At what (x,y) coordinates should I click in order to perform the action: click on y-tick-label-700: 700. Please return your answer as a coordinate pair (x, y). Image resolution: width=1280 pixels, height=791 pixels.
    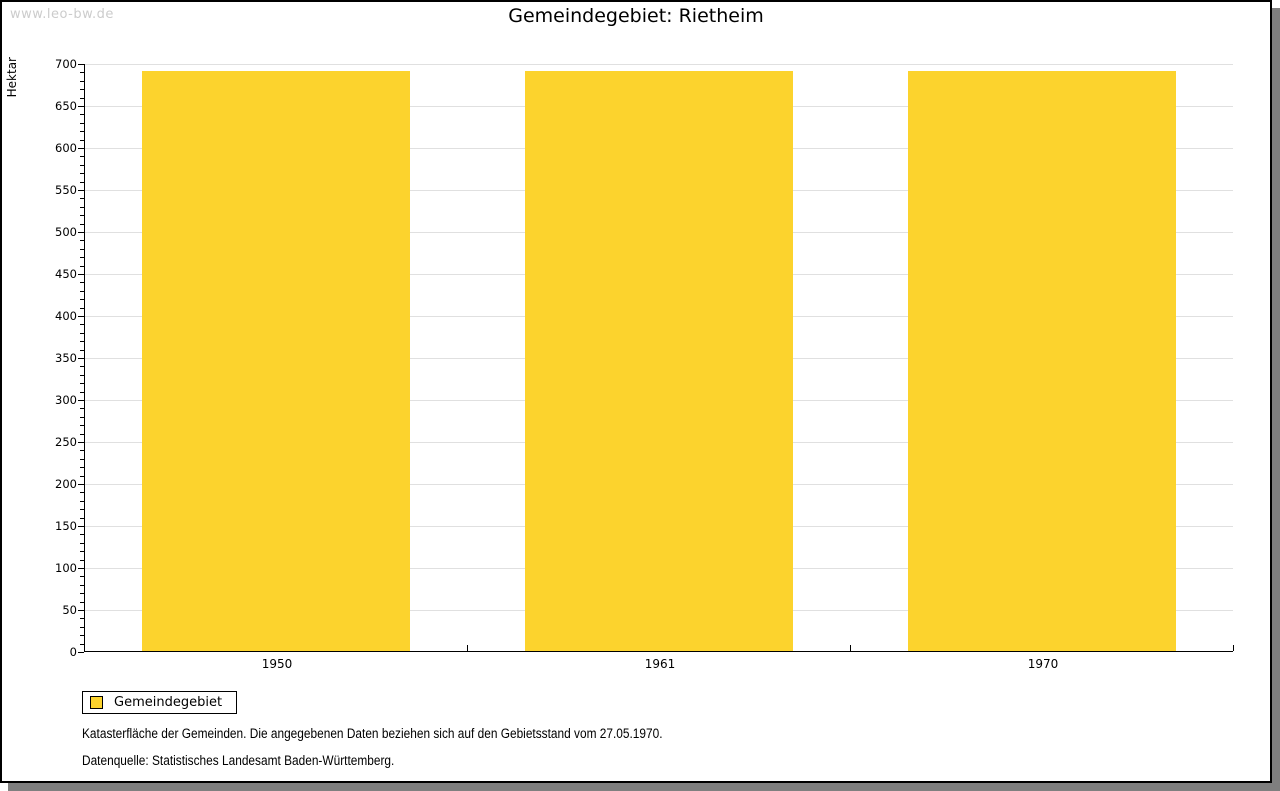
    Looking at the image, I should click on (66, 64).